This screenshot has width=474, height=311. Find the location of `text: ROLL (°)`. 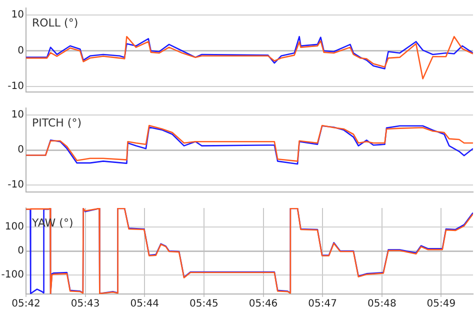

text: ROLL (°) is located at coordinates (55, 23).